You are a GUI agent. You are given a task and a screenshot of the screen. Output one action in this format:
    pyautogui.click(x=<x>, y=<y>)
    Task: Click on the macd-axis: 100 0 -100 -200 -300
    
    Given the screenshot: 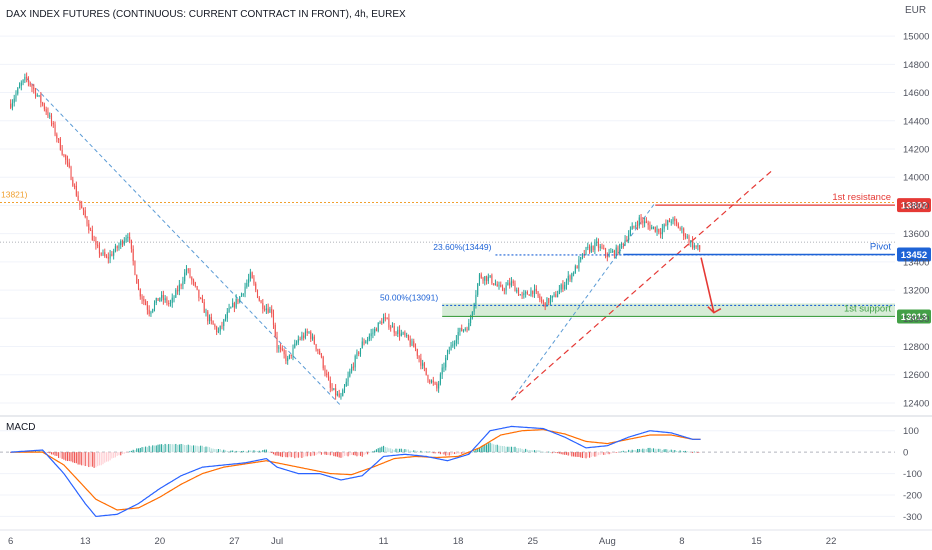 What is the action you would take?
    pyautogui.click(x=912, y=474)
    